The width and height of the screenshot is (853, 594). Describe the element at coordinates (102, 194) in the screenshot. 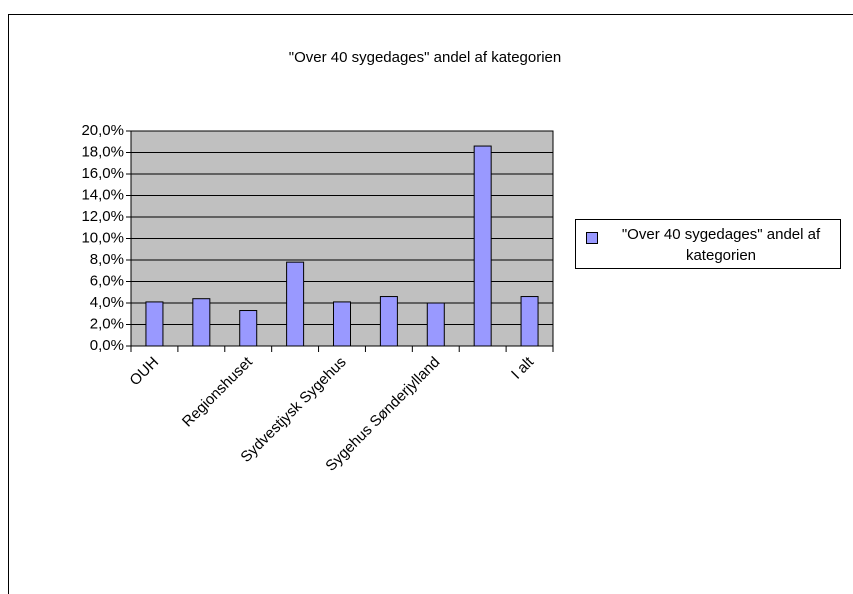

I see `y-tick-label: 14,0%` at that location.